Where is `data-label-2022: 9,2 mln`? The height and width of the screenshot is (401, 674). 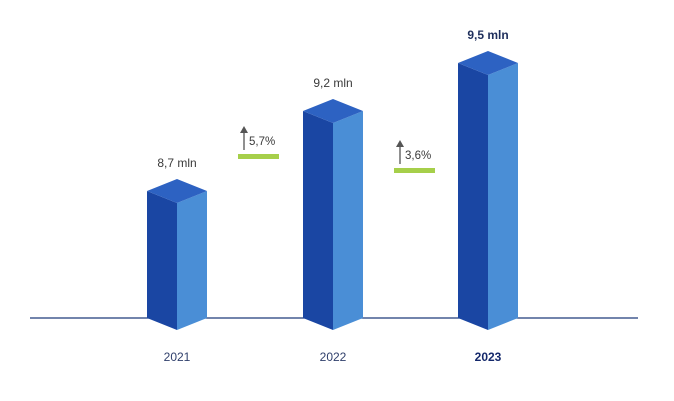
data-label-2022: 9,2 mln is located at coordinates (332, 83).